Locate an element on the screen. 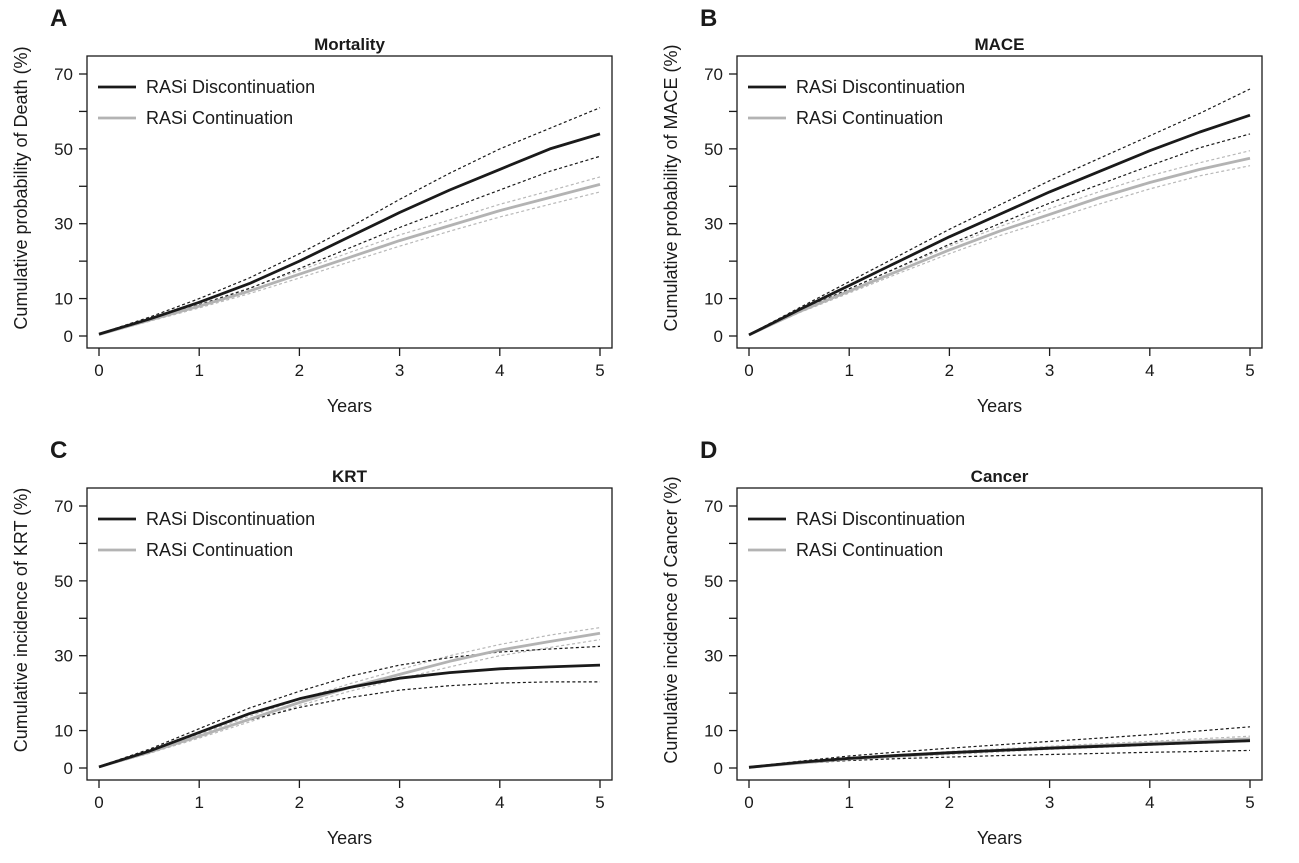  chart-title: Mortality is located at coordinates (349, 44).